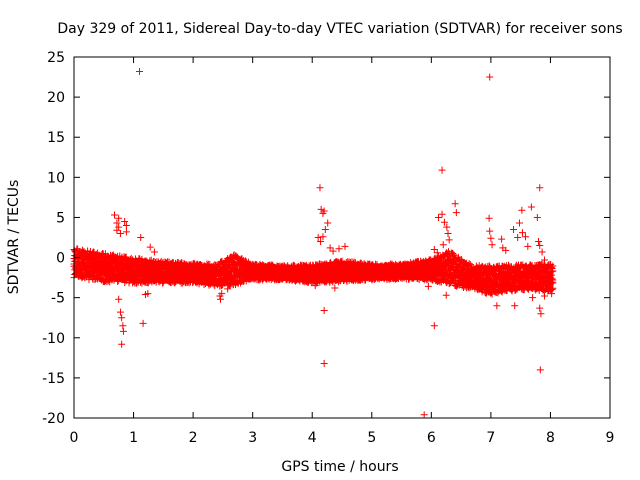 The image size is (640, 480). I want to click on y-tick-label: -5, so click(58, 299).